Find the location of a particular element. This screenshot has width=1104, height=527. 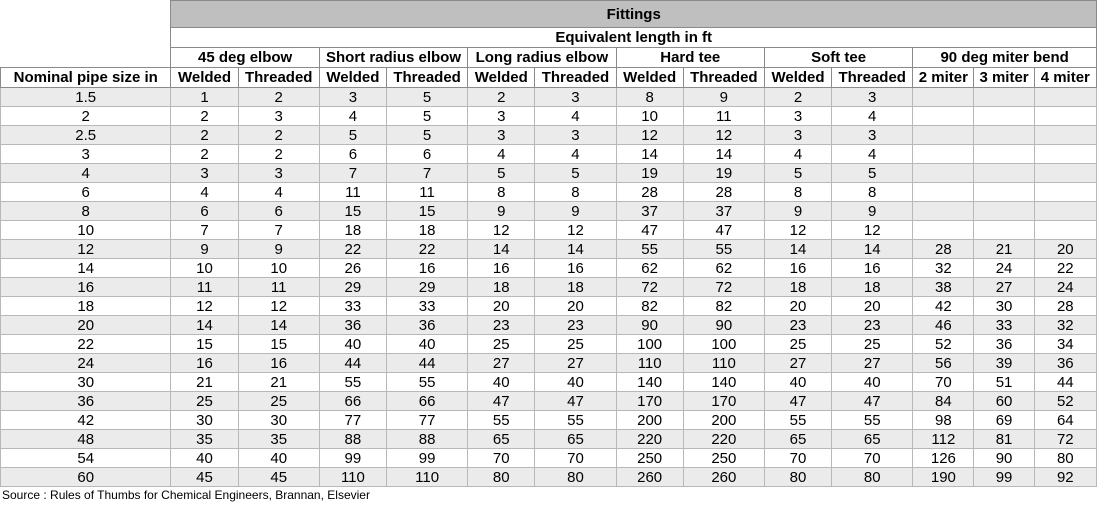

length-cell: 190 is located at coordinates (943, 477).